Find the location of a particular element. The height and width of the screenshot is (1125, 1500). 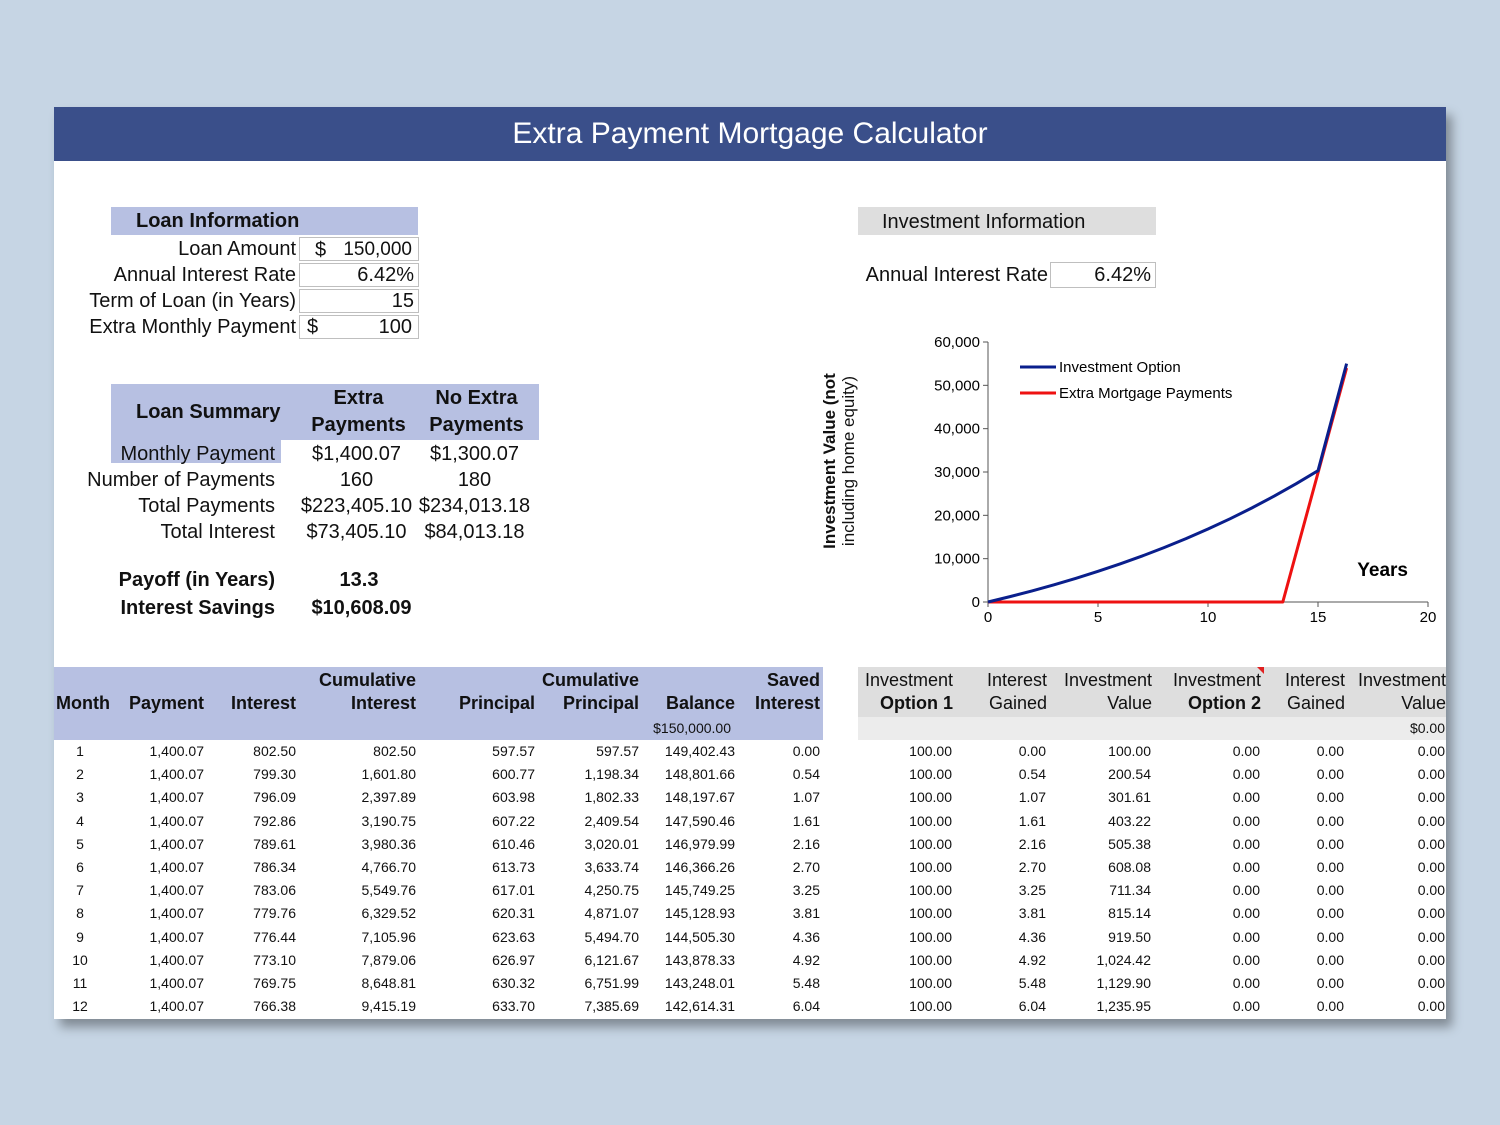

inv-header-investment-option1-top: Investment is located at coordinates (908, 680).